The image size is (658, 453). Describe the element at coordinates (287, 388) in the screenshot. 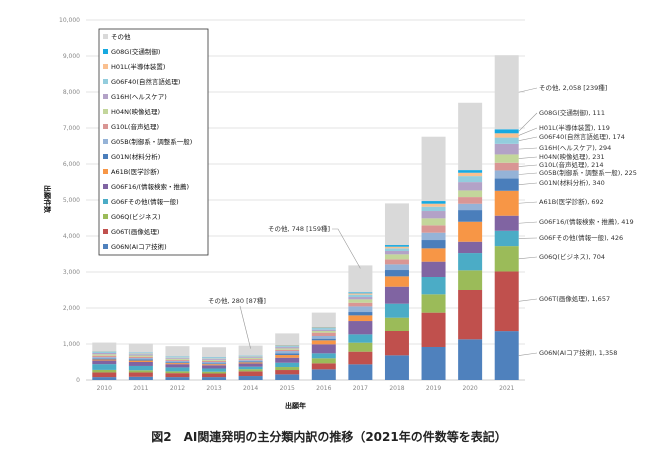

I see `x-tick-label: 2015` at that location.